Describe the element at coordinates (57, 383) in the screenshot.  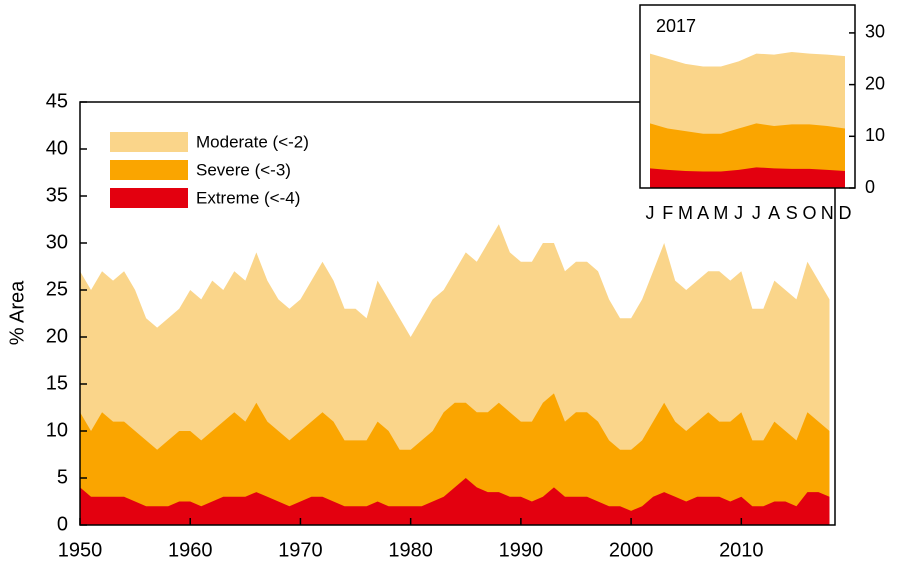
I see `y-tick-label: 15` at that location.